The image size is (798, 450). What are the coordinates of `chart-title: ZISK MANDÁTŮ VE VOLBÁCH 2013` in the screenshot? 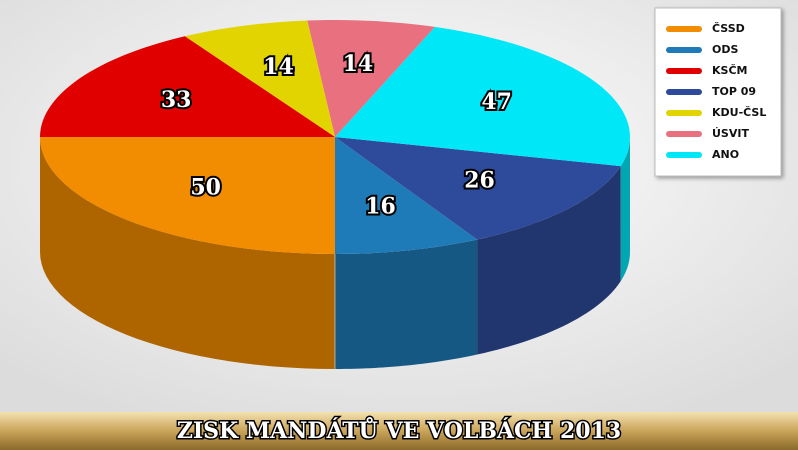 It's located at (399, 430).